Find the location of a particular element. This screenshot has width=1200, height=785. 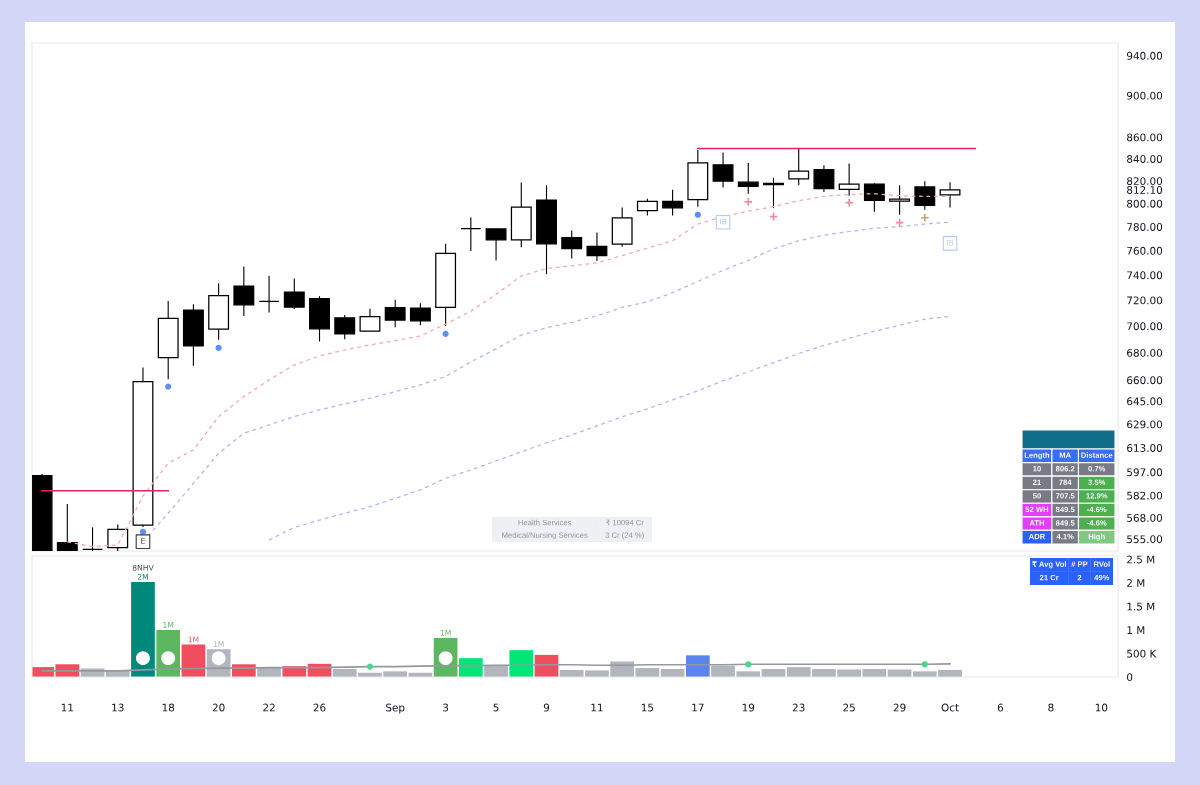

y-tick-label: 1.5 M is located at coordinates (1141, 606).